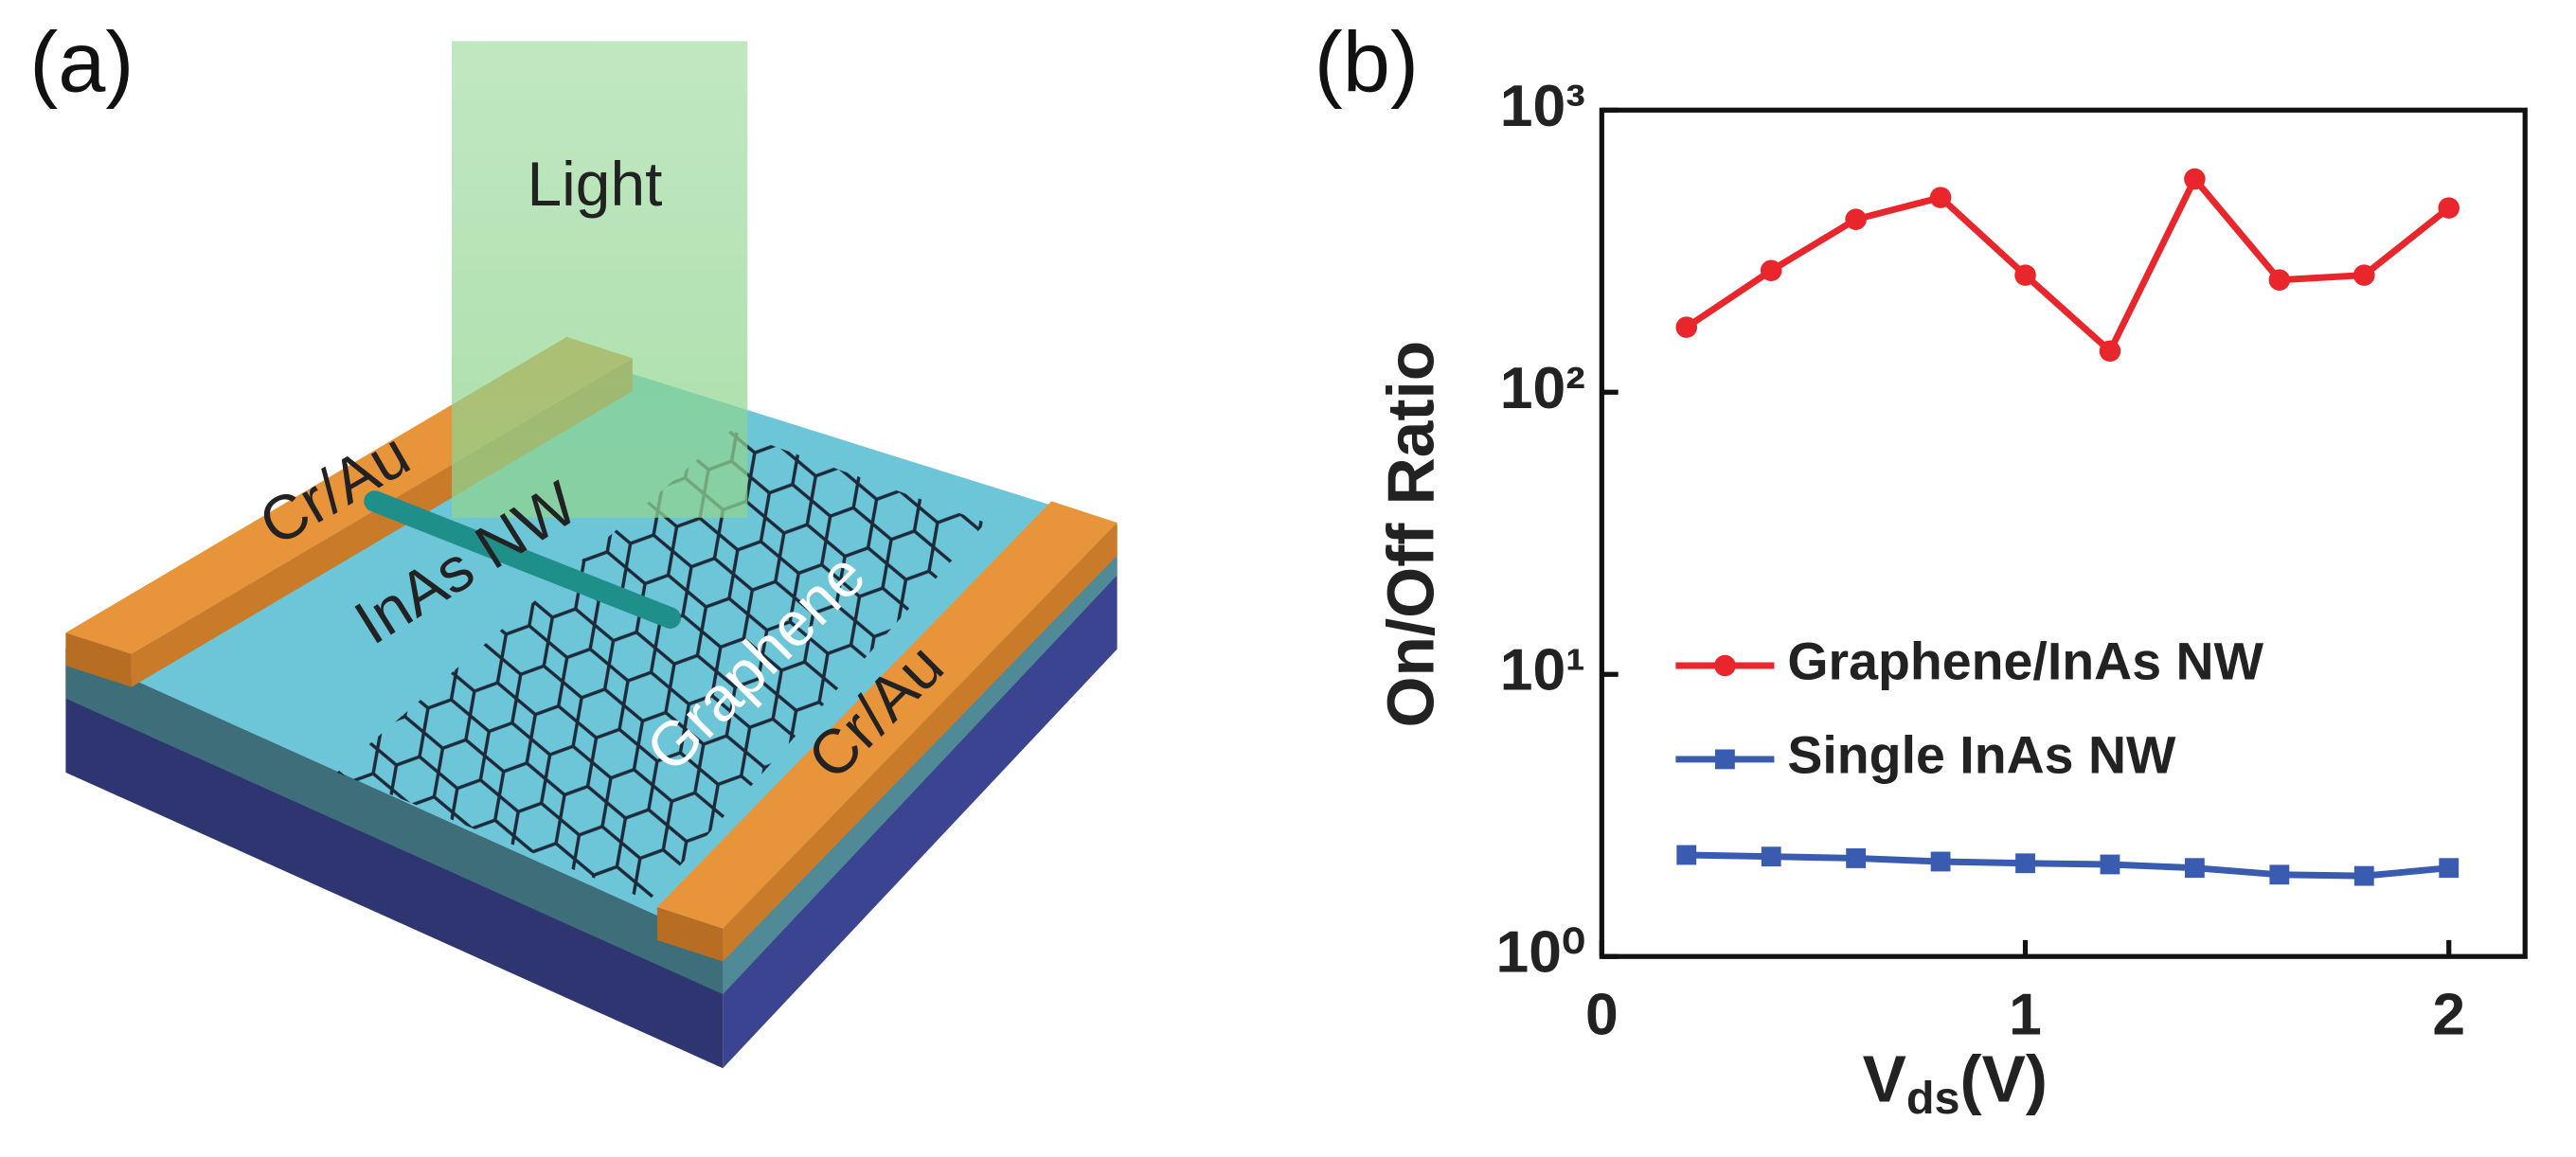  What do you see at coordinates (1367, 63) in the screenshot?
I see `panel-label: (b)` at bounding box center [1367, 63].